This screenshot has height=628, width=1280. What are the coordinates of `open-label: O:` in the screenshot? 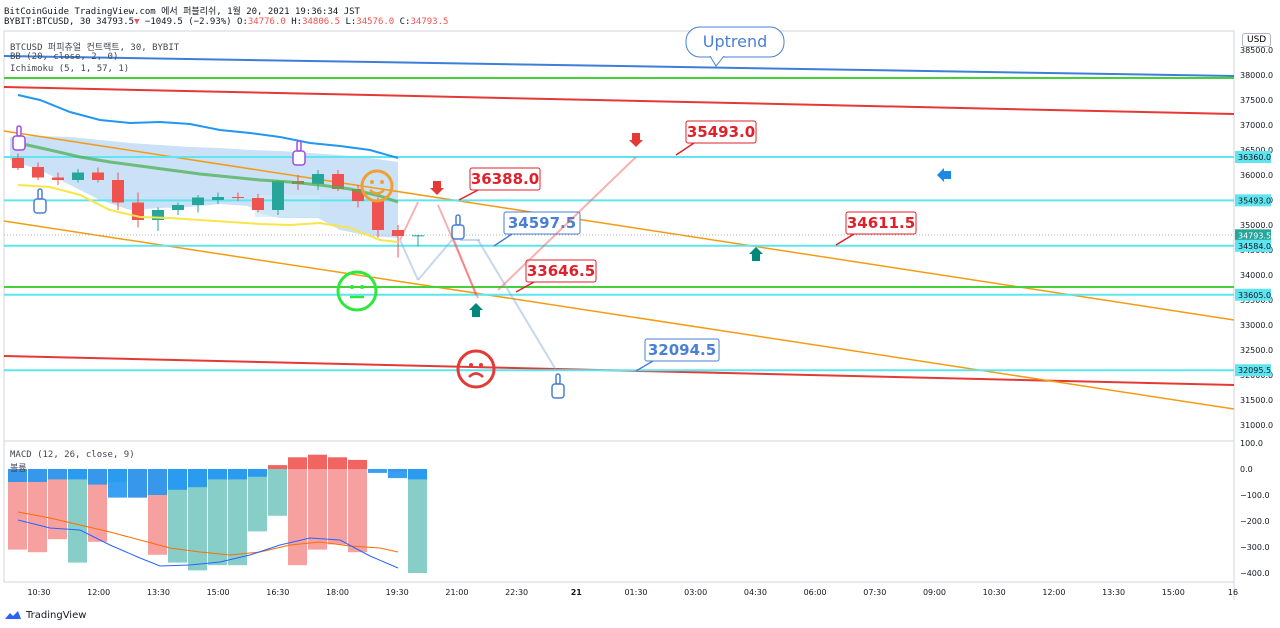 It's located at (242, 22).